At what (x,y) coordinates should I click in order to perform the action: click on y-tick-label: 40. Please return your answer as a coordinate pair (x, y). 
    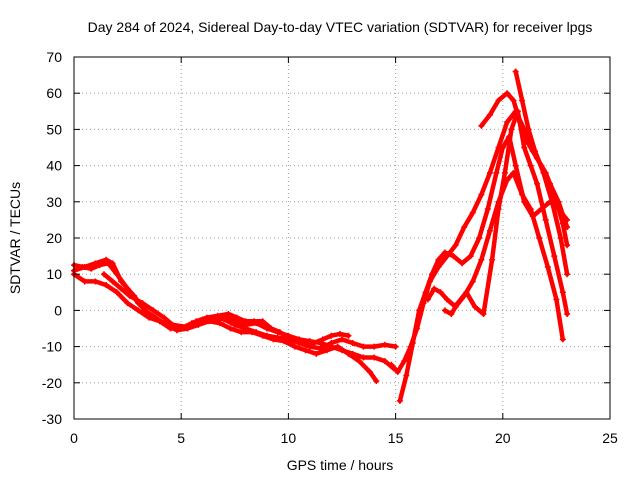
    Looking at the image, I should click on (54, 166).